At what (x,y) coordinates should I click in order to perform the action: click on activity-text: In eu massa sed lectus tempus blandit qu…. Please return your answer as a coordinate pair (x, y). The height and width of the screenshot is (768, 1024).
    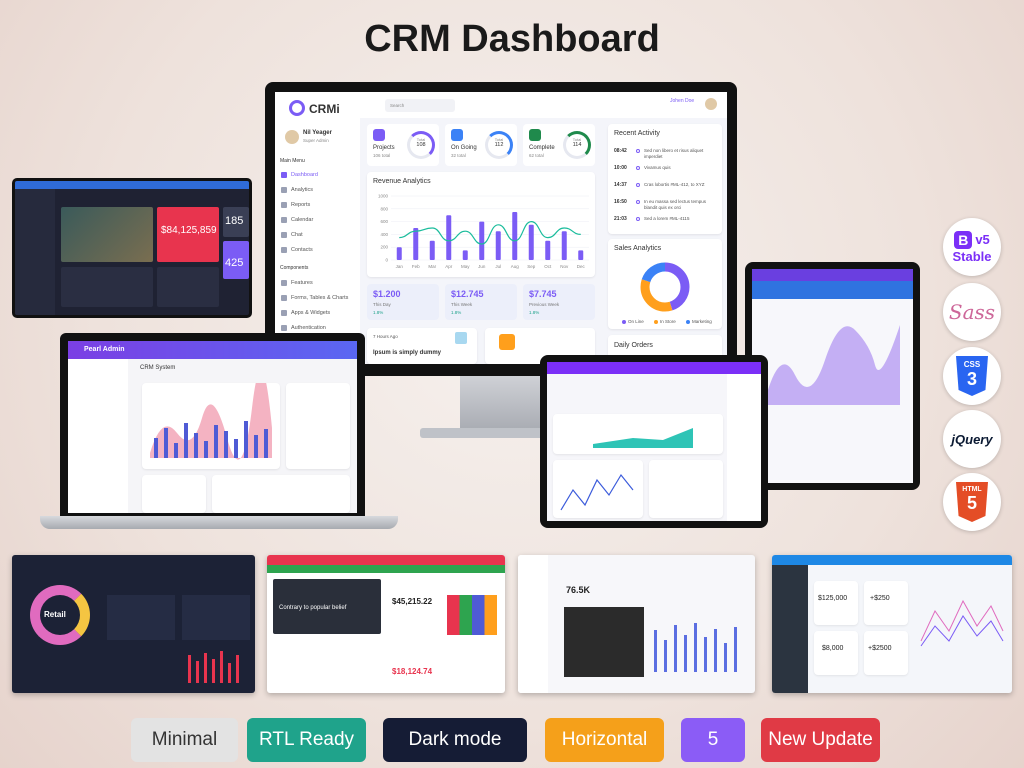
    Looking at the image, I should click on (675, 204).